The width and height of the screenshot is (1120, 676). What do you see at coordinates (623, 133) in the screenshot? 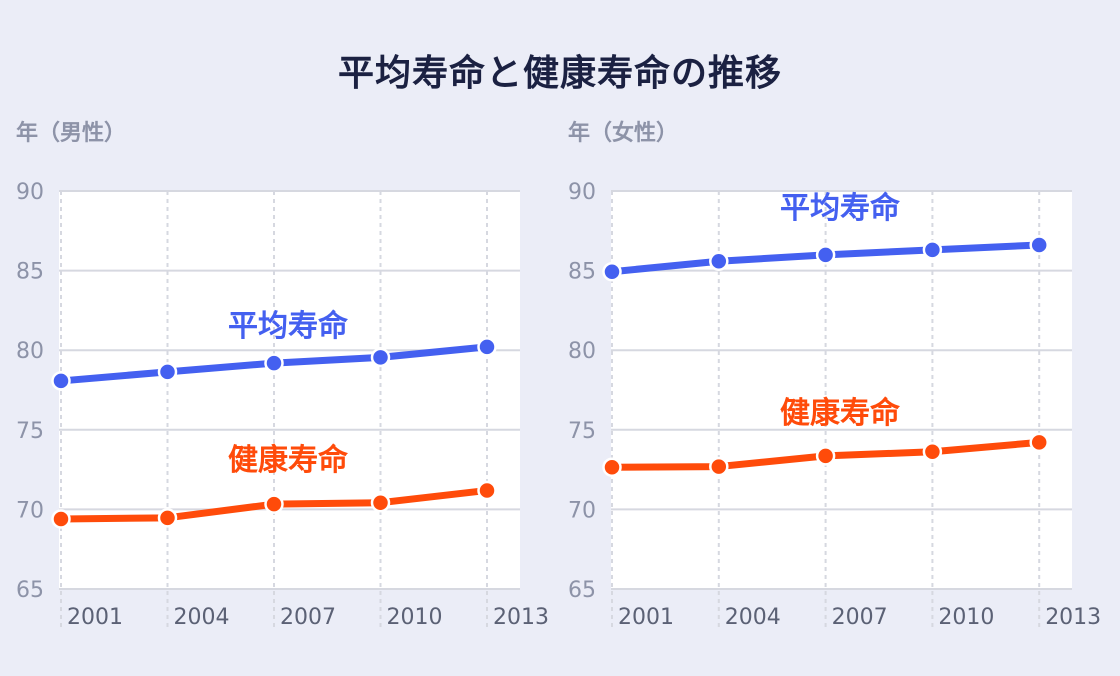
I see `y-axis-label: 年（女性）` at bounding box center [623, 133].